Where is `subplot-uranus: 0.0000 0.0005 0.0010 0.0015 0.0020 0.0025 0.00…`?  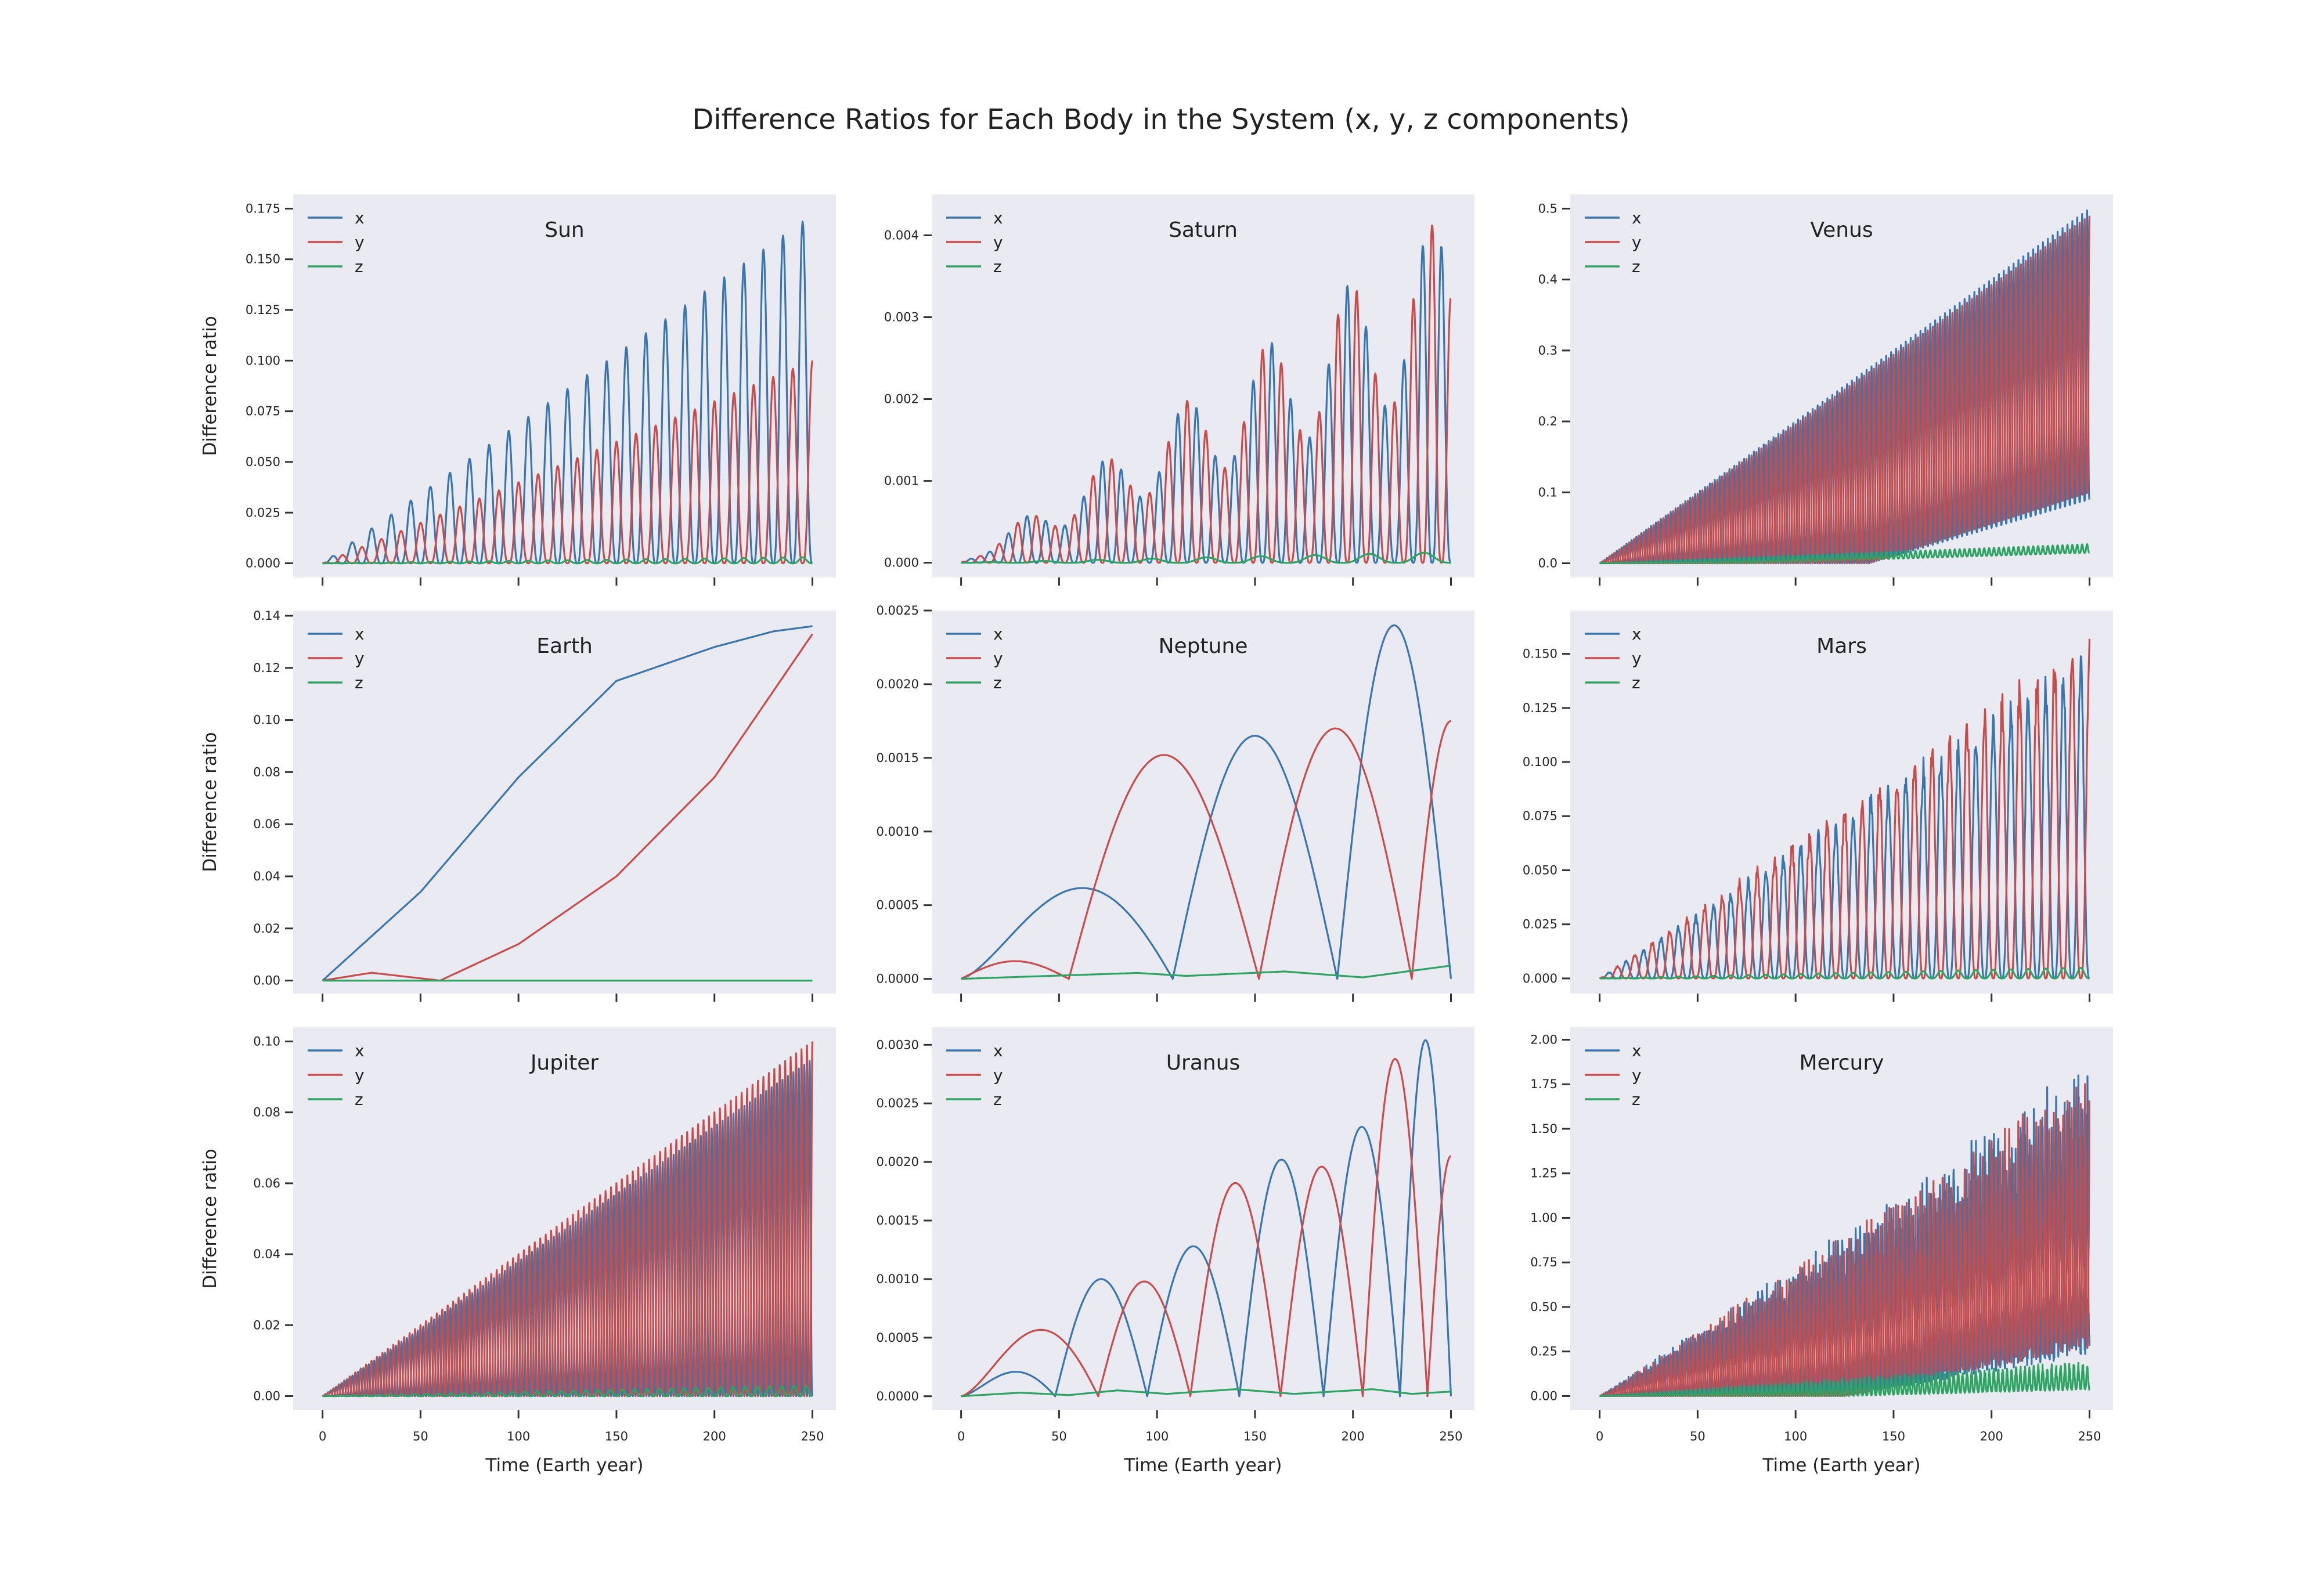 subplot-uranus: 0.0000 0.0005 0.0010 0.0015 0.0020 0.0025 0.00… is located at coordinates (1175, 1251).